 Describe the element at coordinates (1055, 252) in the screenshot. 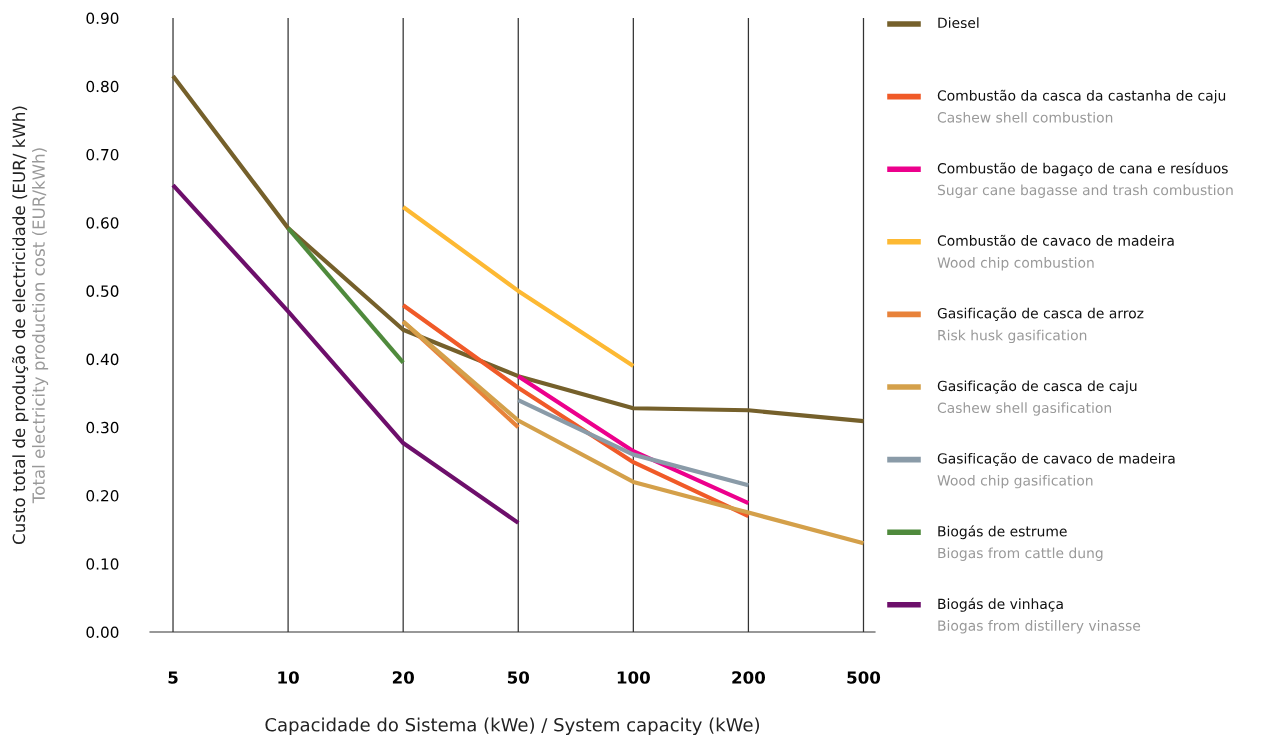

I see `legend-label: Combustão de cavaco de madeira Wood chip combustion` at that location.